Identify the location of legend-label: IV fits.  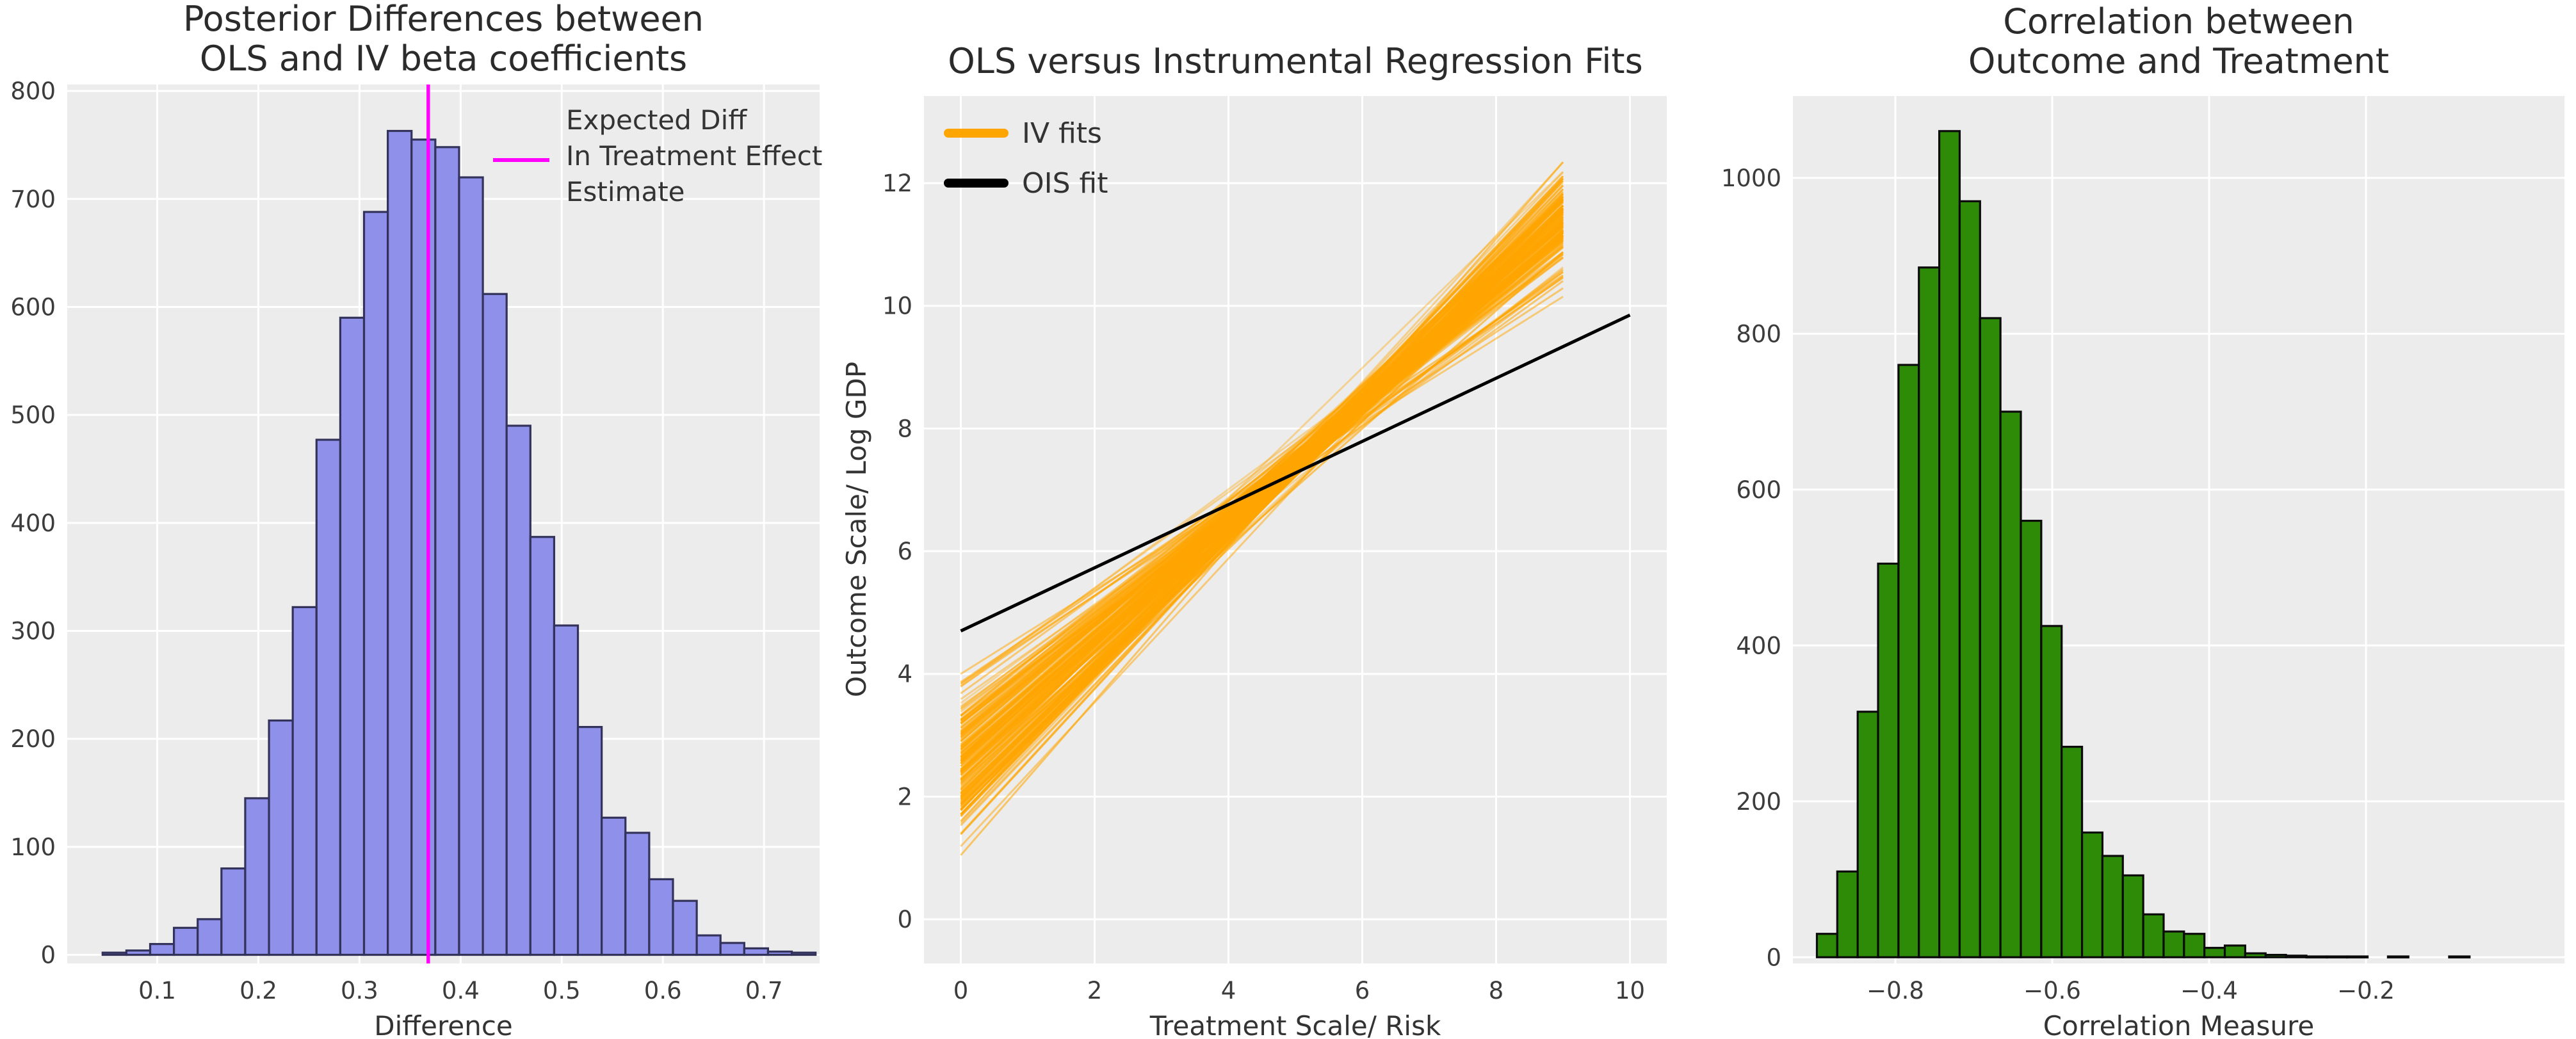
(1062, 133).